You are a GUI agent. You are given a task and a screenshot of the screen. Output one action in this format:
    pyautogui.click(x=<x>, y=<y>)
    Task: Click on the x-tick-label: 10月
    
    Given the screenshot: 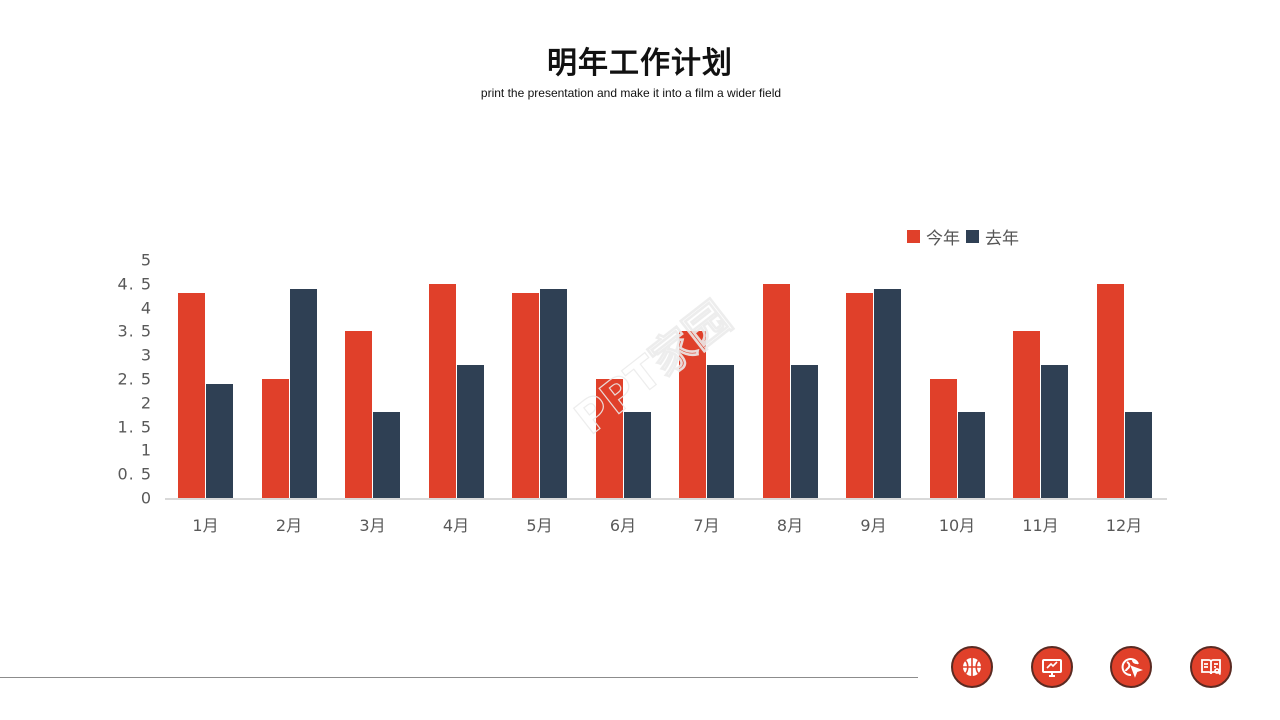 What is the action you would take?
    pyautogui.click(x=957, y=525)
    